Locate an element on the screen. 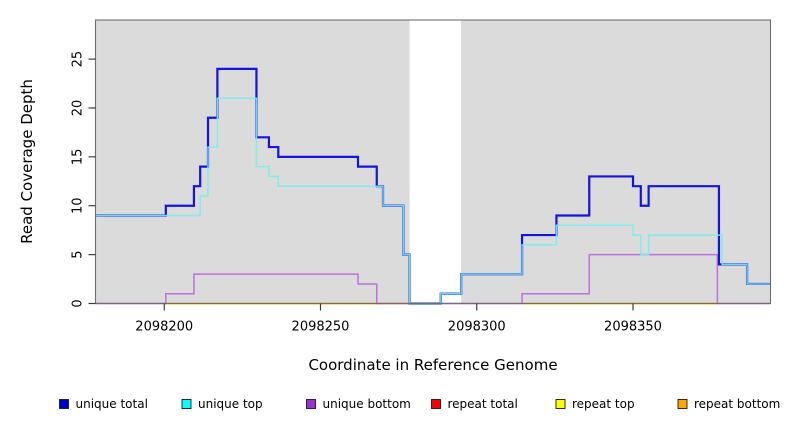 Image resolution: width=792 pixels, height=436 pixels. masked-region is located at coordinates (435, 162).